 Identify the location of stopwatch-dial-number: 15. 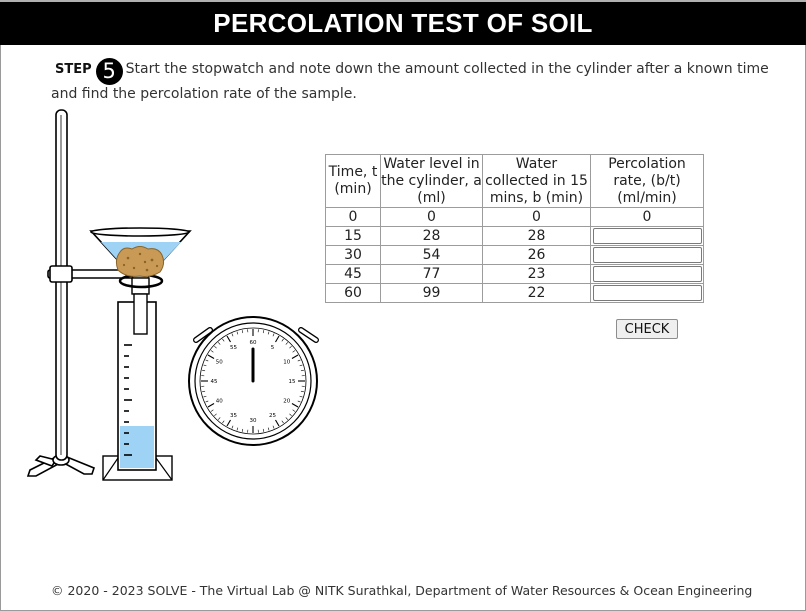
(292, 382).